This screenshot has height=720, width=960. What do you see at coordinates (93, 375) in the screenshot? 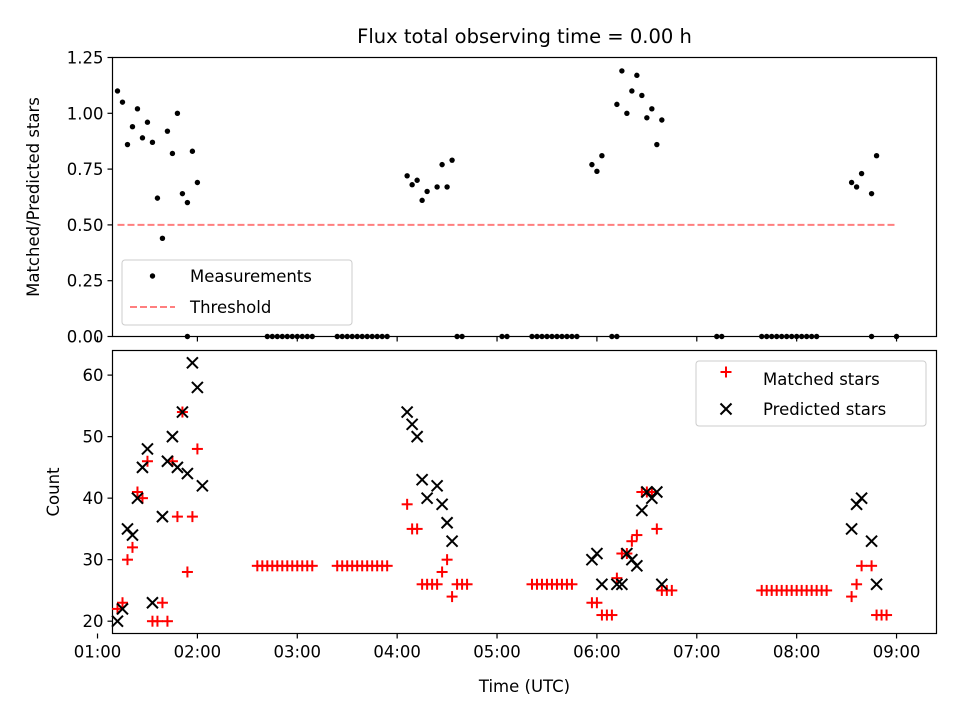
I see `y-tick-label: 60` at bounding box center [93, 375].